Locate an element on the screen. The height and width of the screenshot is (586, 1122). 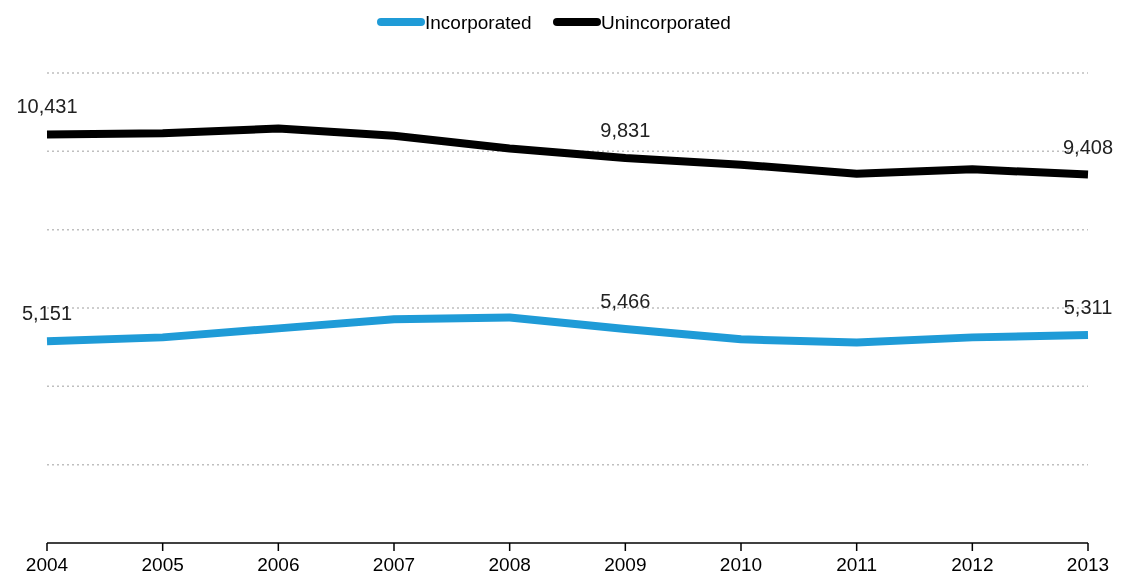
data-label: 10,431 is located at coordinates (47, 106).